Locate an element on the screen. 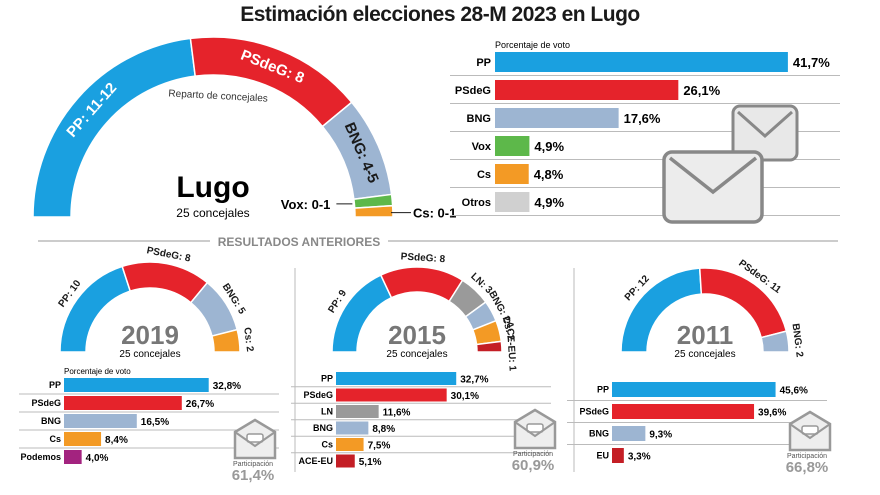 The height and width of the screenshot is (495, 880). participation-value: 60,9% is located at coordinates (533, 465).